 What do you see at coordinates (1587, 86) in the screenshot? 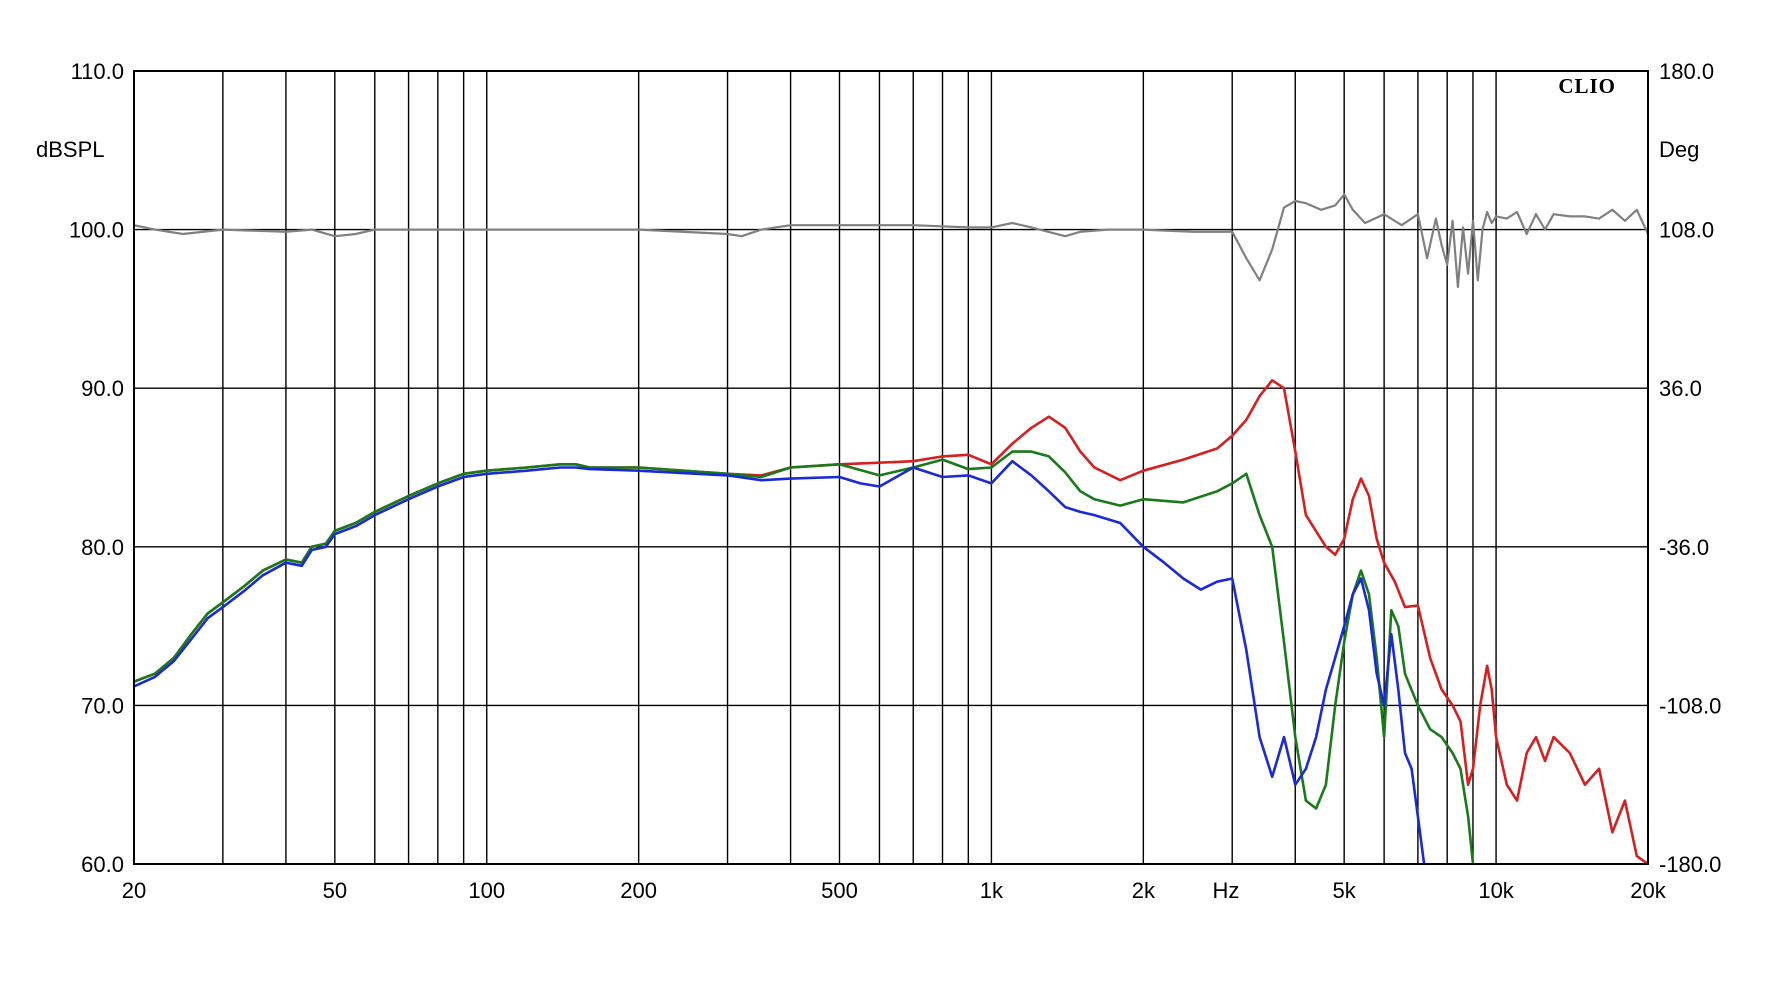
I see `brand-logo: CLIO` at bounding box center [1587, 86].